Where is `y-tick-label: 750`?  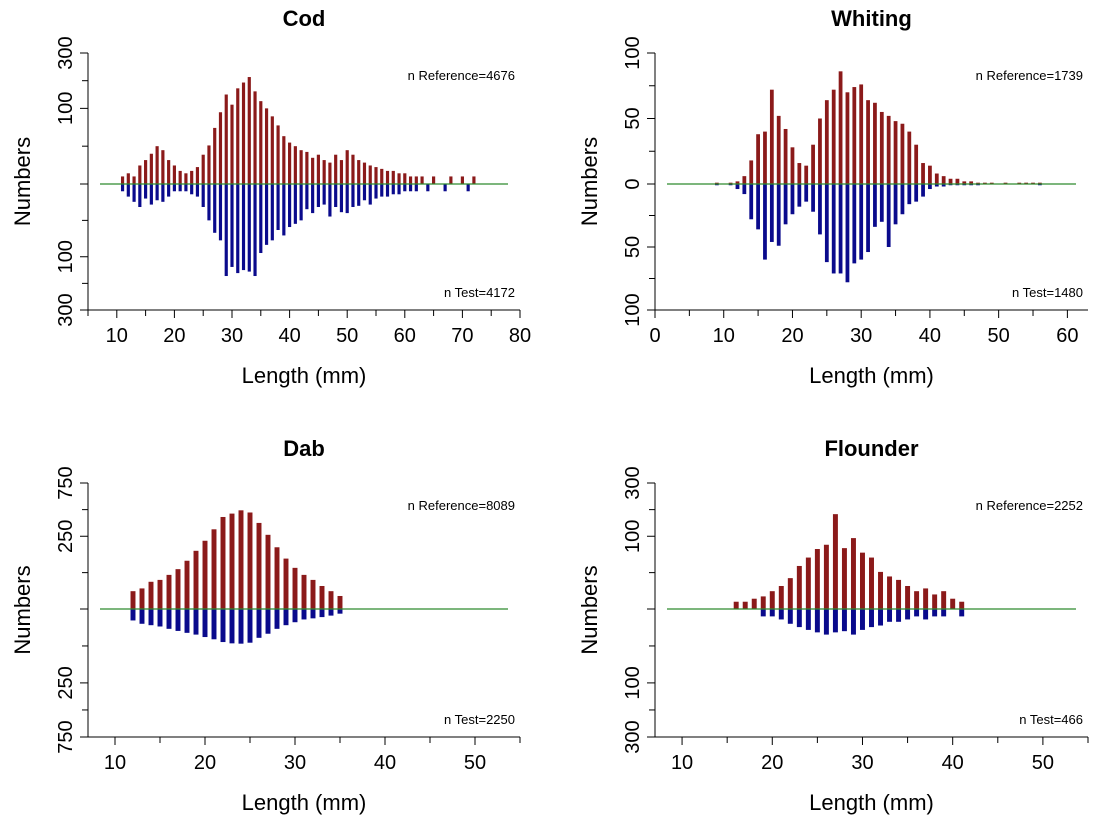 y-tick-label: 750 is located at coordinates (66, 736).